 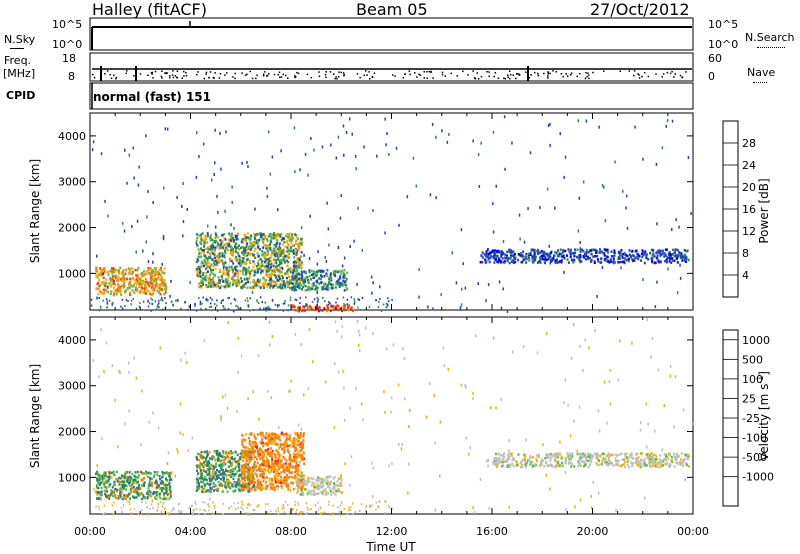 I want to click on nsearch-tick-bottom: 10^0, so click(x=723, y=44).